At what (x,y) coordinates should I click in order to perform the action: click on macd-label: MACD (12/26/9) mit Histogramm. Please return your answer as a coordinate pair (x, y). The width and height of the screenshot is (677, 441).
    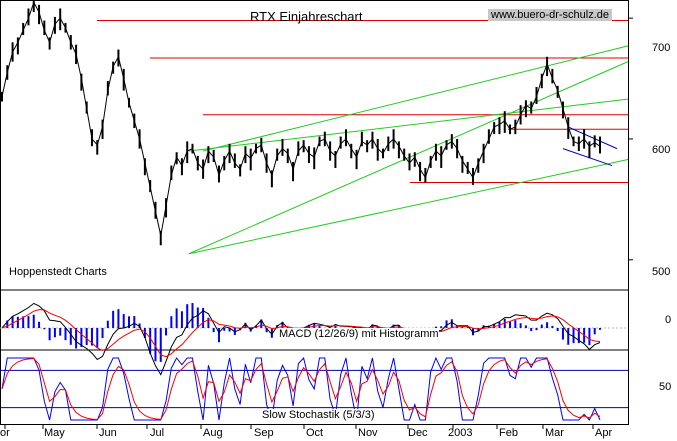
    Looking at the image, I should click on (359, 334).